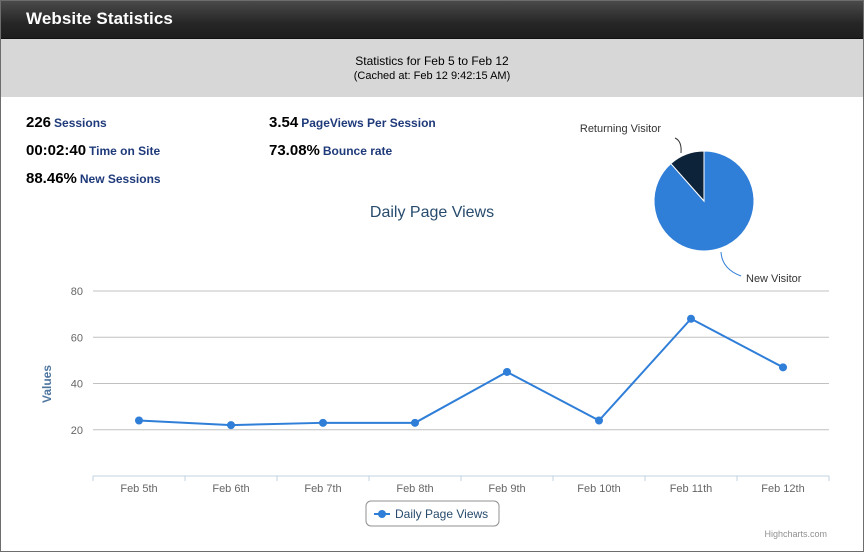 The image size is (864, 552). I want to click on pie-label-new: New Visitor, so click(774, 279).